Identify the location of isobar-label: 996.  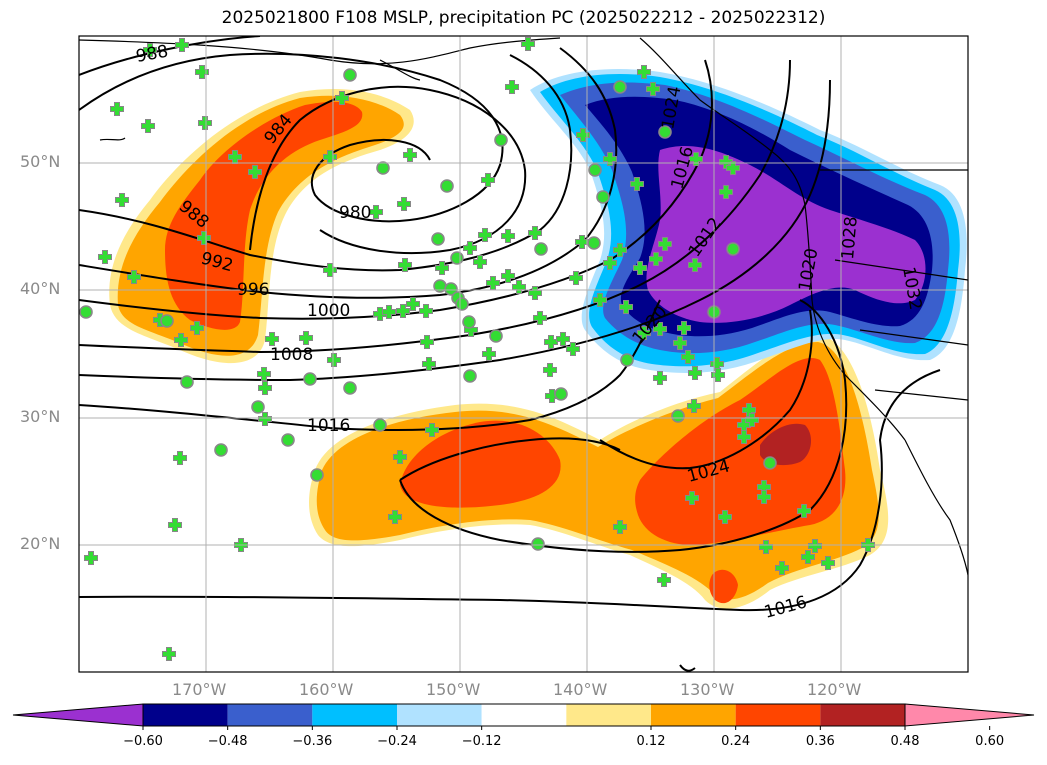
(253, 290).